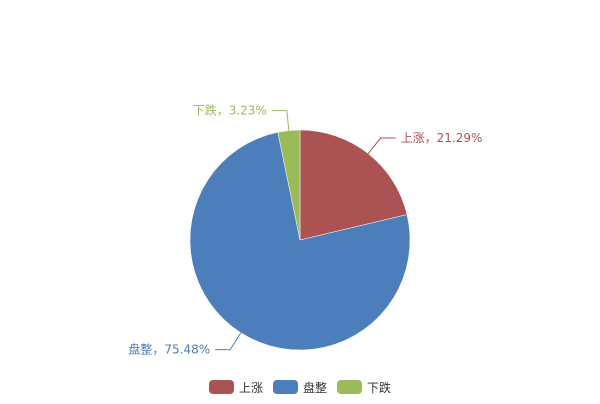 The height and width of the screenshot is (404, 600). I want to click on legend-label-2: 下跌, so click(379, 387).